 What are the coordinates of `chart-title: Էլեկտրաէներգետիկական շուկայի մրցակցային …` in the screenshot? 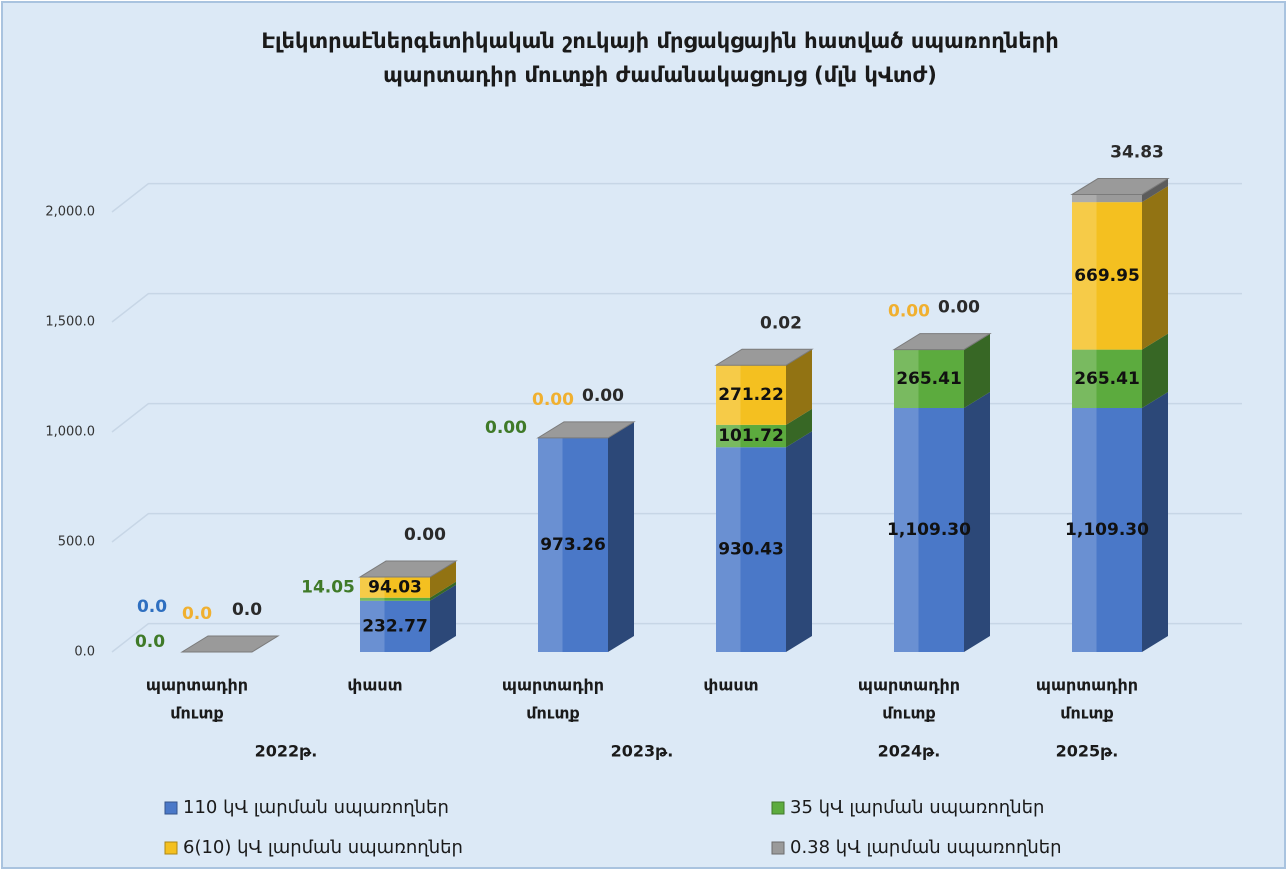 It's located at (659, 41).